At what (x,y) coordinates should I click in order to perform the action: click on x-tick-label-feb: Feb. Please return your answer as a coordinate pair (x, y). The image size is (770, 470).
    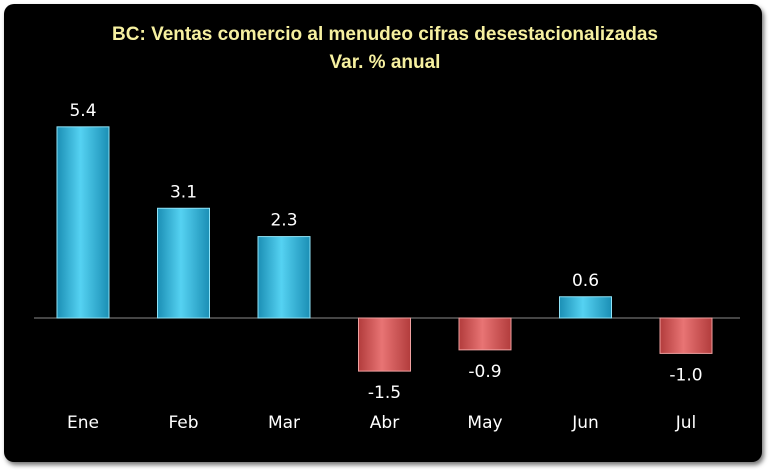
    Looking at the image, I should click on (183, 423).